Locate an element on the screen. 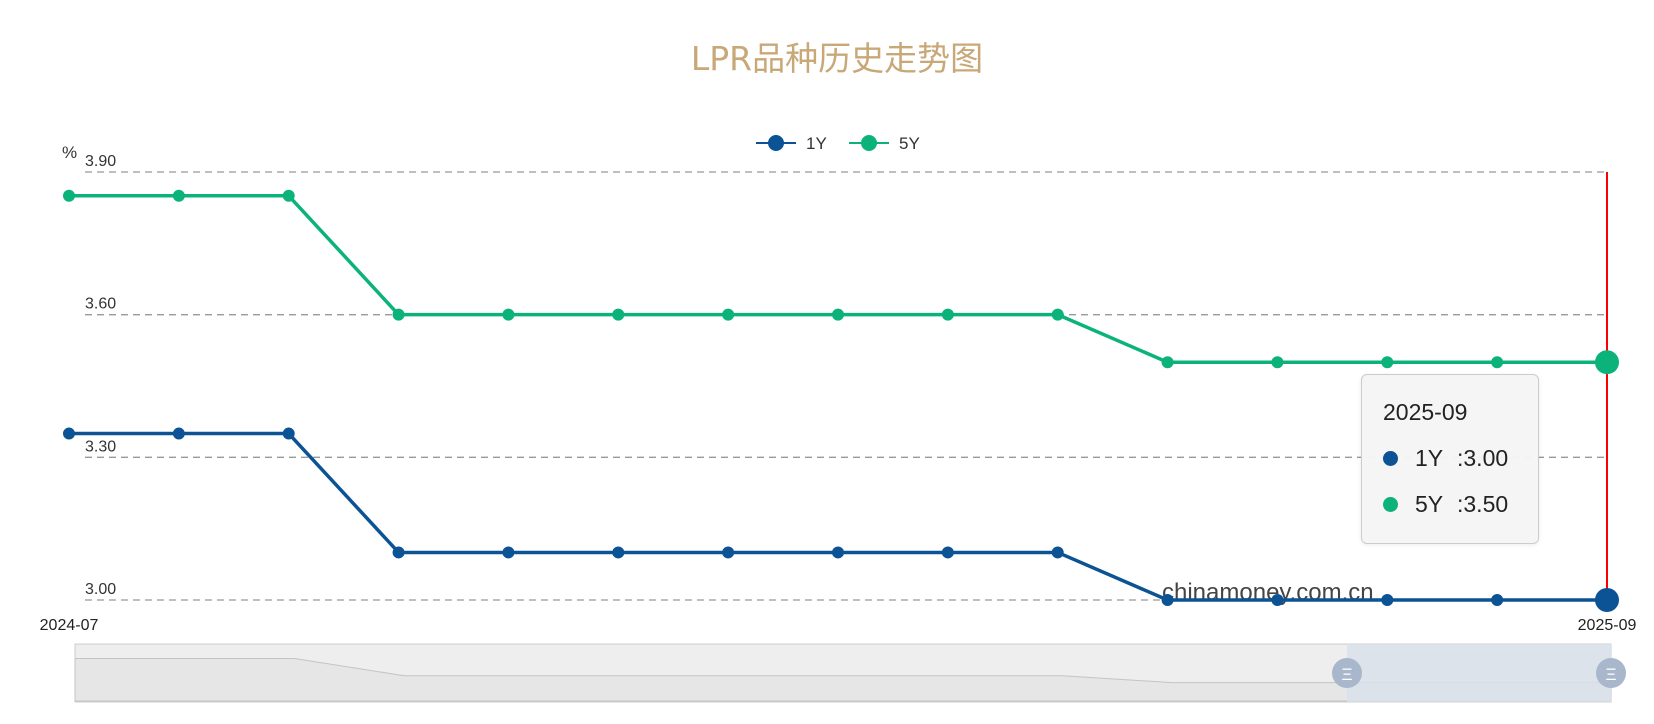 The height and width of the screenshot is (724, 1654). tooltip-value: 3.50 is located at coordinates (1486, 504).